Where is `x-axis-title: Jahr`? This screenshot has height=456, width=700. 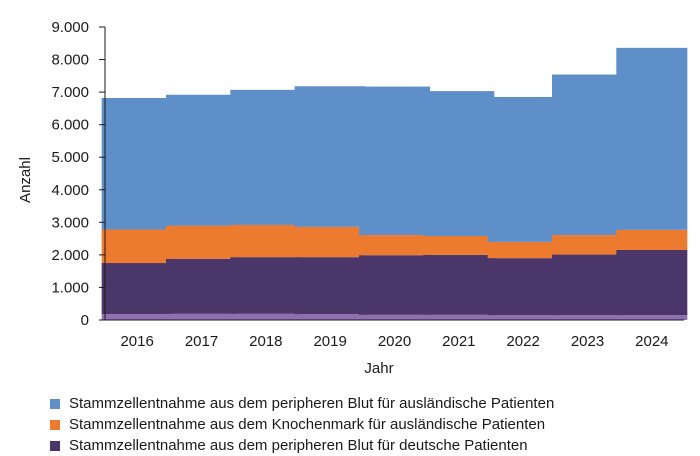
x-axis-title: Jahr is located at coordinates (378, 368).